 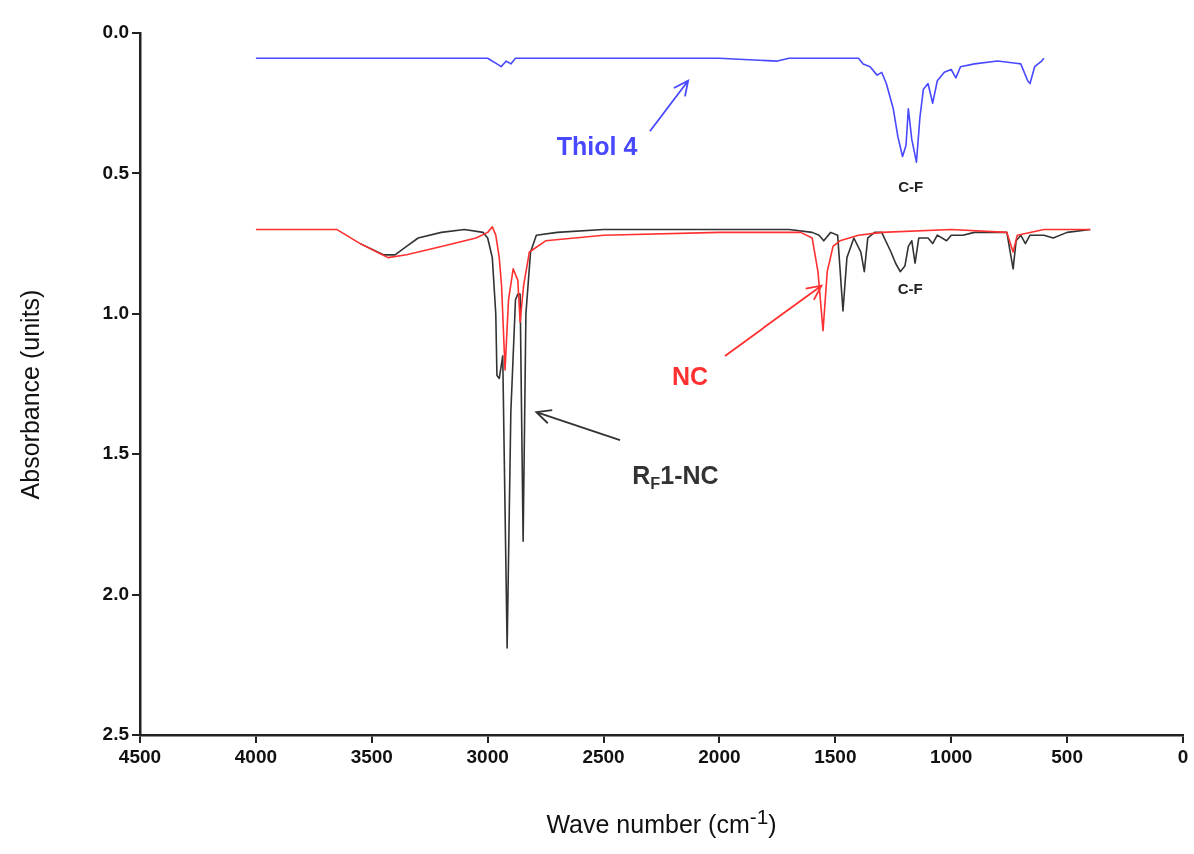 What do you see at coordinates (116, 734) in the screenshot?
I see `y-tick-label: 2.5` at bounding box center [116, 734].